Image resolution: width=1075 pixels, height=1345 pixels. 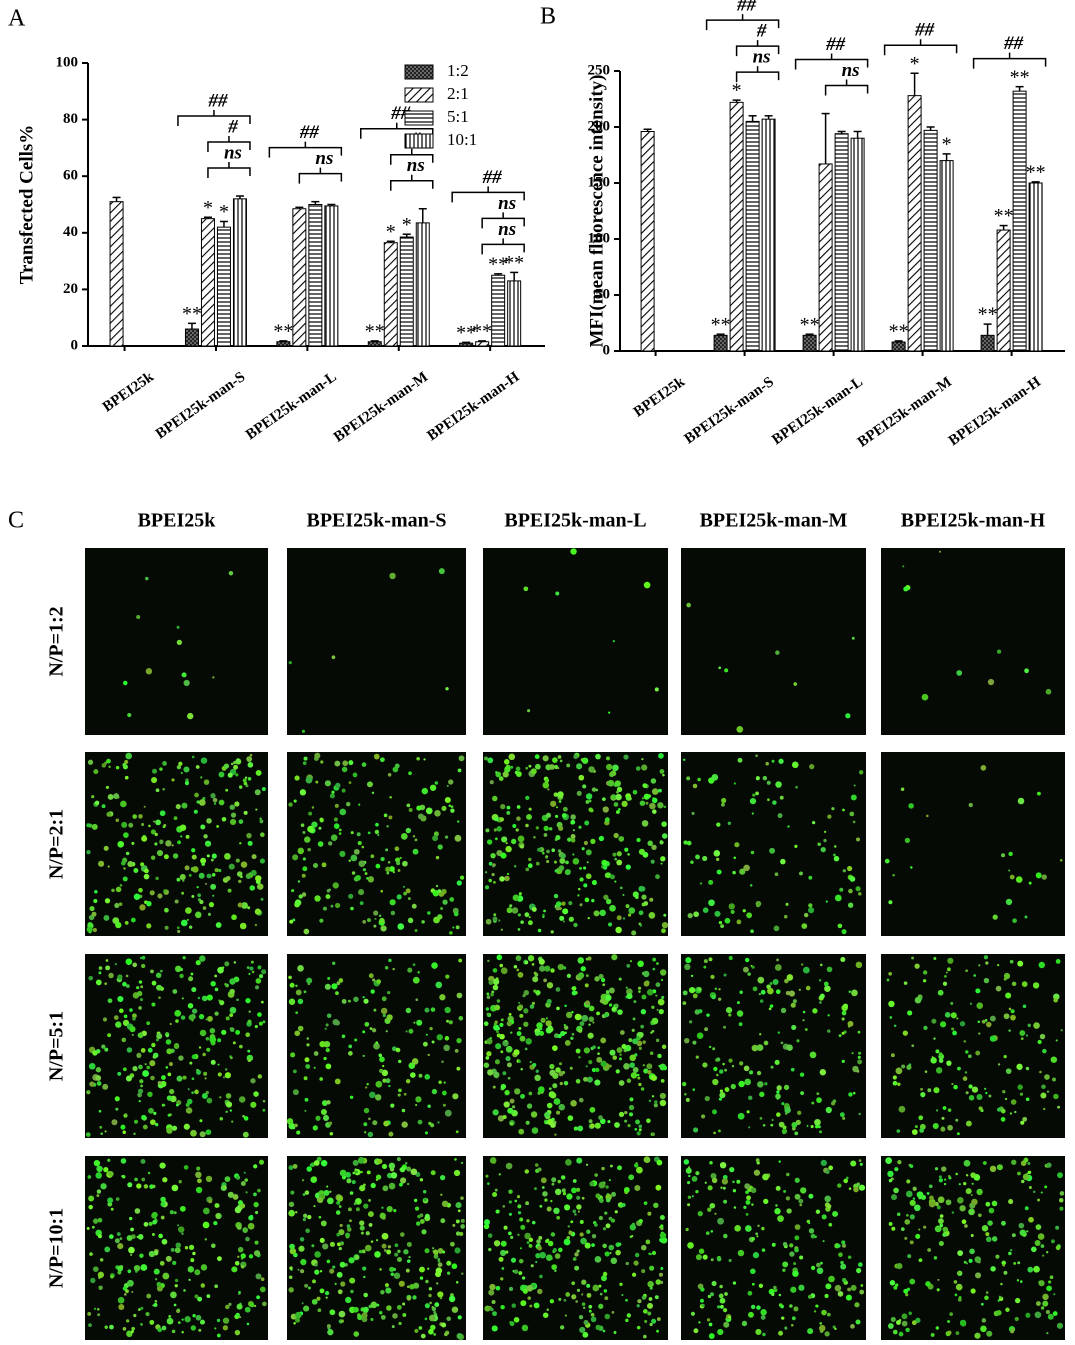 I want to click on x-tick-label: BPEI25k-man-H, so click(x=995, y=411).